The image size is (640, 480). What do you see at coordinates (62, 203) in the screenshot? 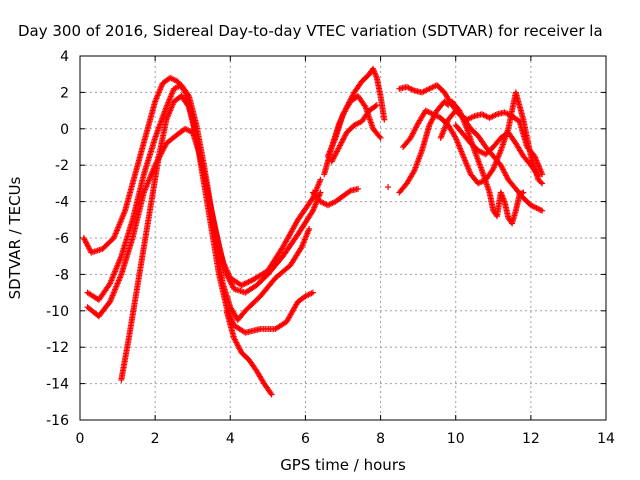
I see `y-tick-label: -4` at bounding box center [62, 203].